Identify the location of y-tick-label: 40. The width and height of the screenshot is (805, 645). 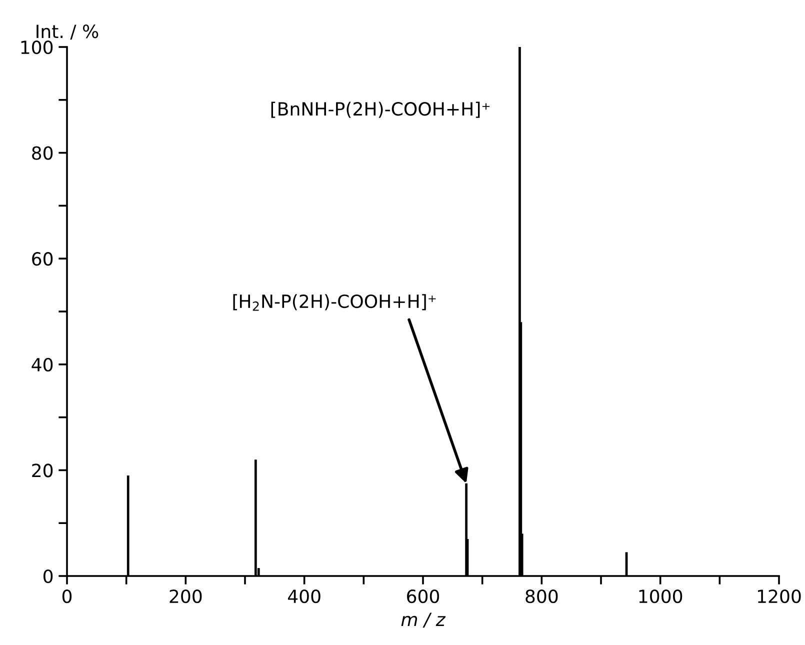
(42, 365).